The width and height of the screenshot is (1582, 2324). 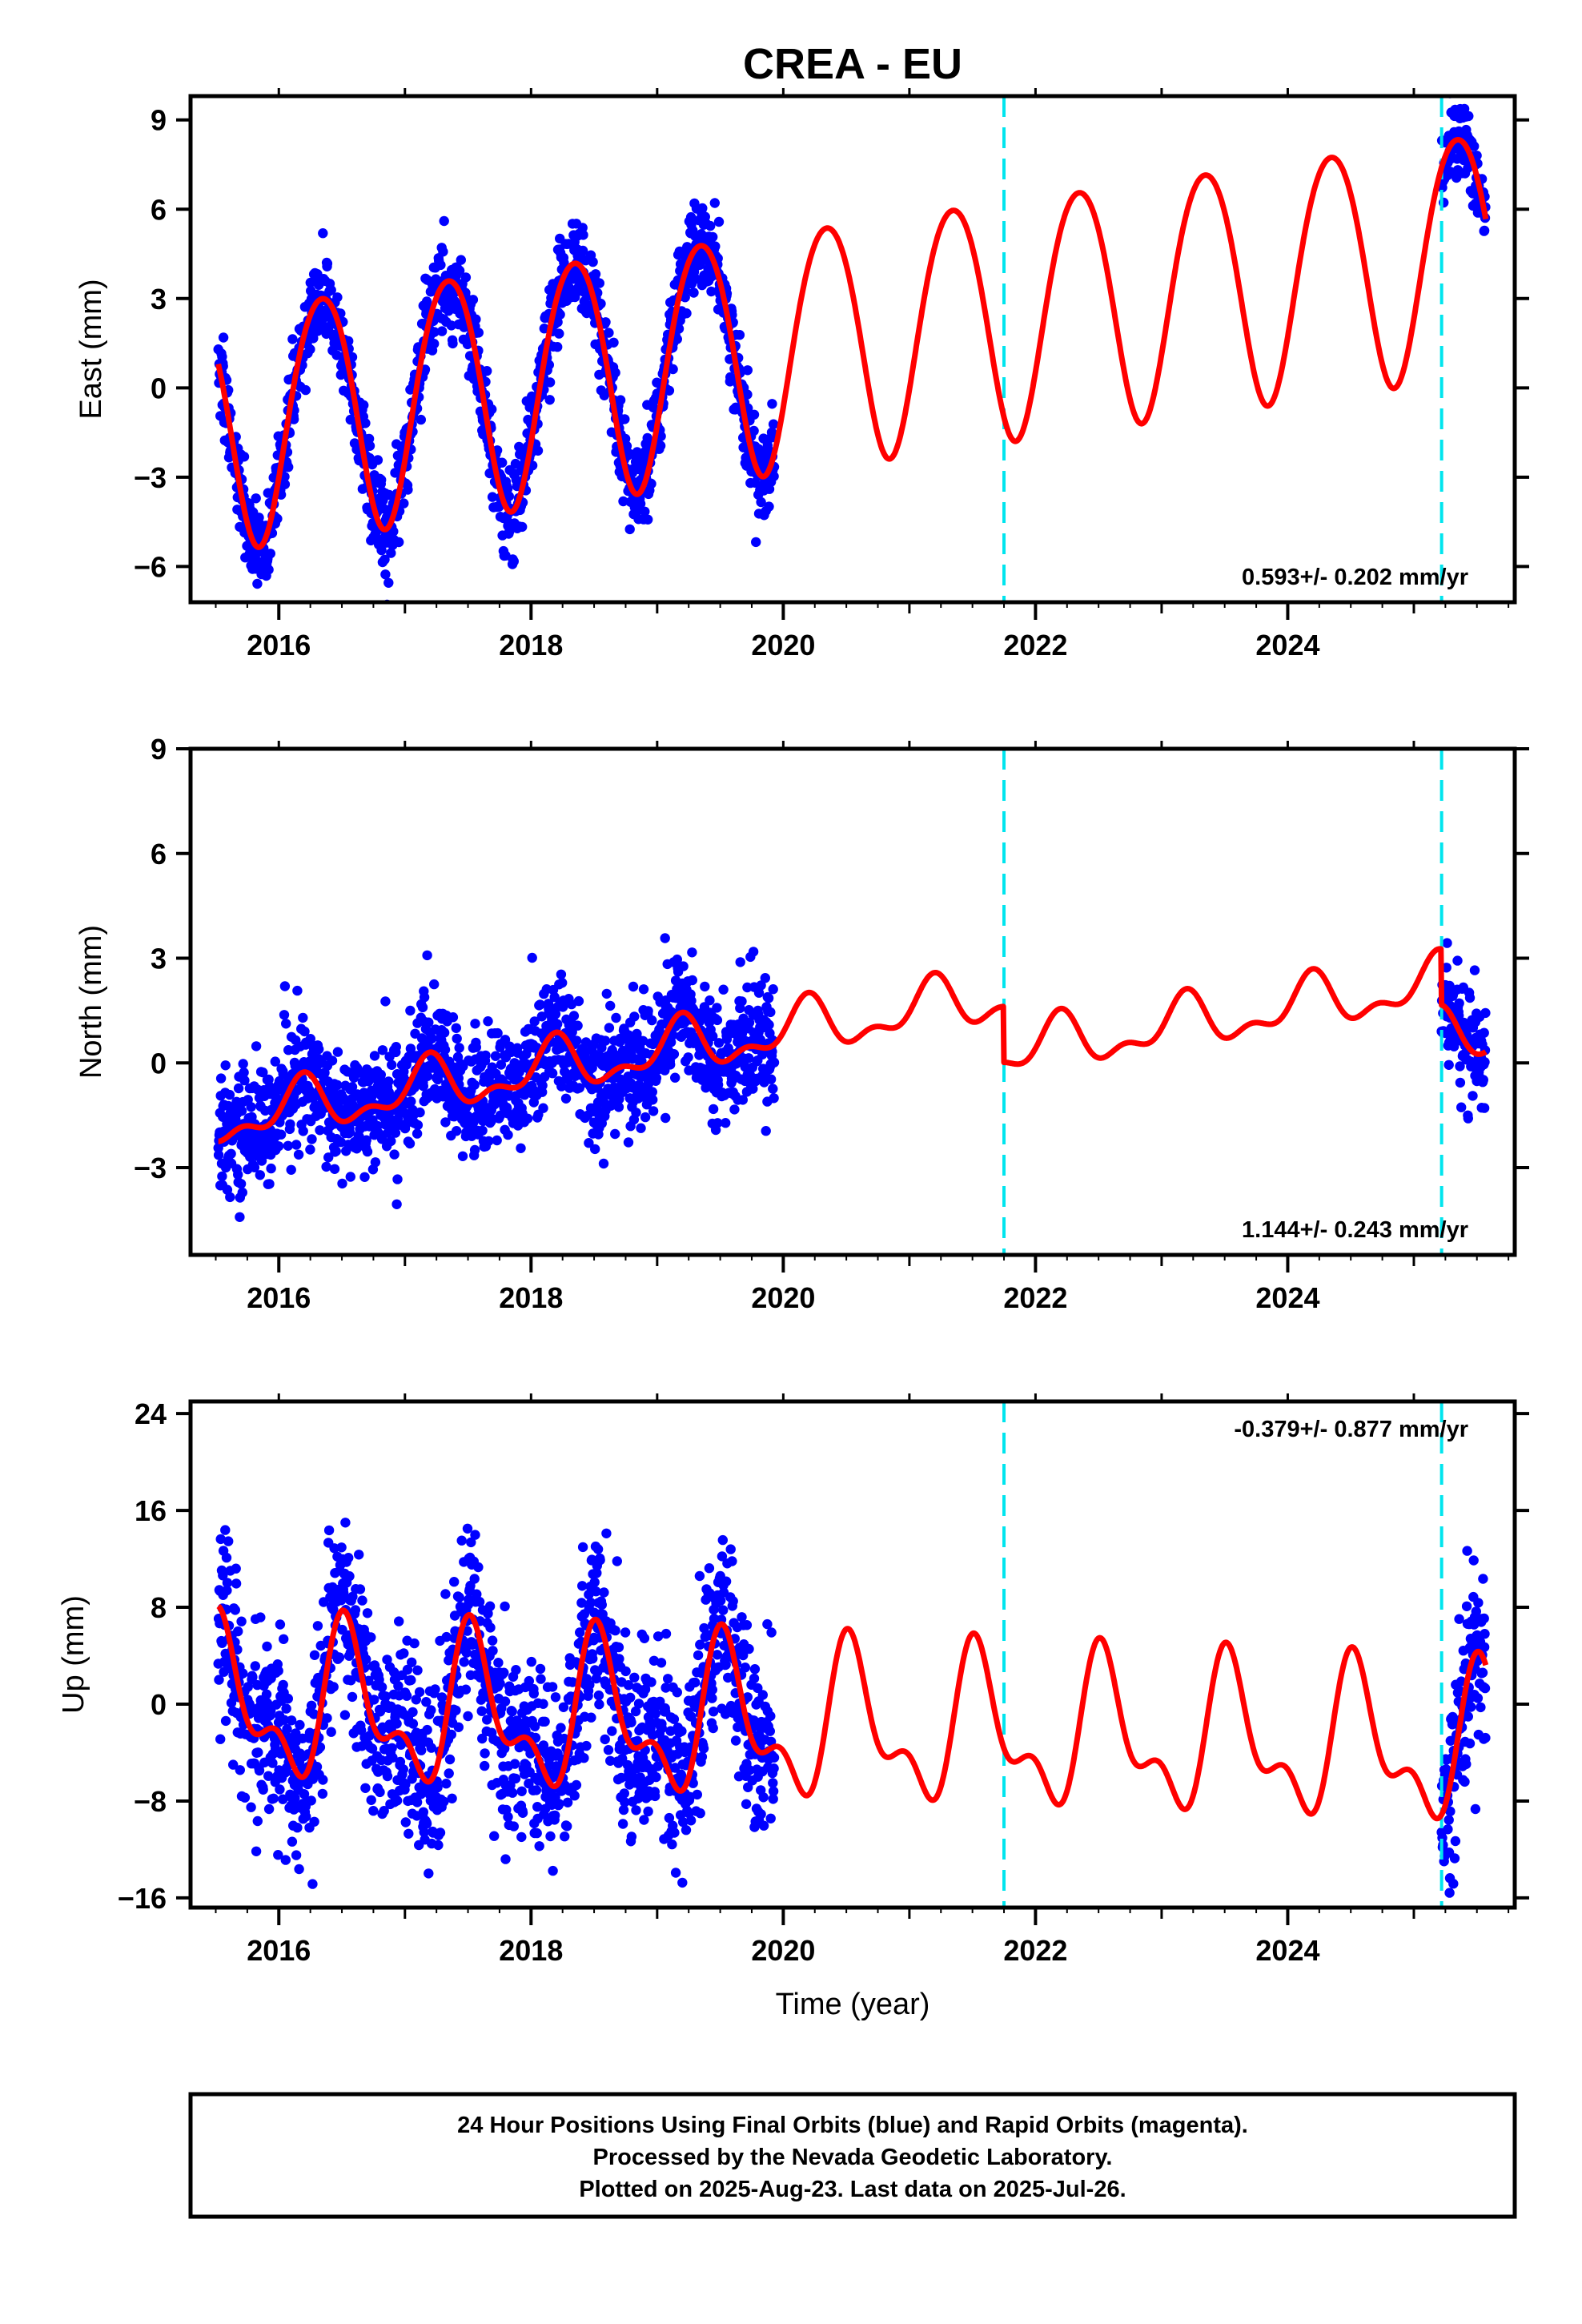 What do you see at coordinates (531, 1297) in the screenshot?
I see `x-tick-label: 2018` at bounding box center [531, 1297].